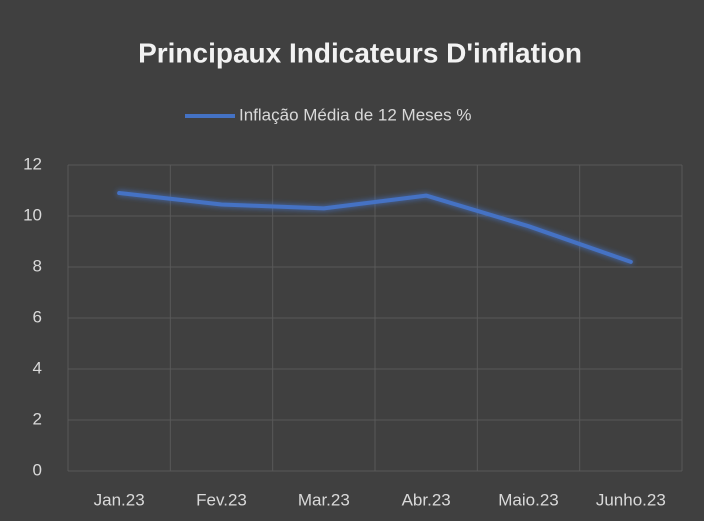 The height and width of the screenshot is (521, 704). I want to click on x-tick-label: Jan.23, so click(119, 499).